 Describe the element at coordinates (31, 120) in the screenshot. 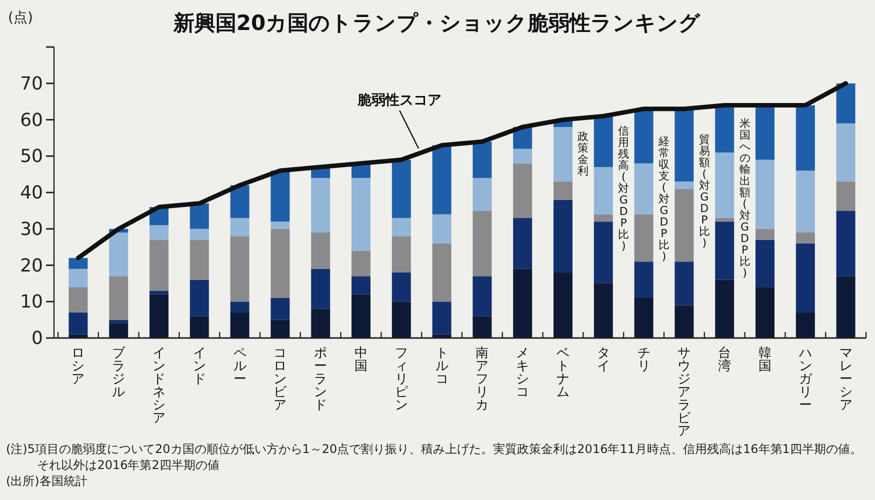

I see `y-tick-label: 60` at that location.